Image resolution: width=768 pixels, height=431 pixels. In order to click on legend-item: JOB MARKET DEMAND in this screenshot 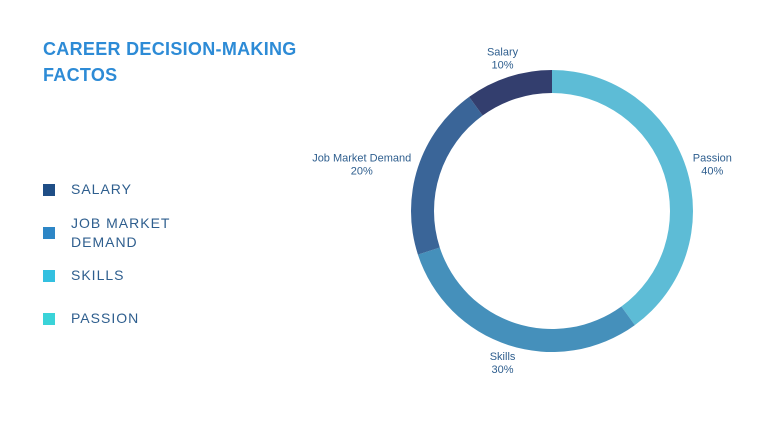, I will do `click(133, 232)`.